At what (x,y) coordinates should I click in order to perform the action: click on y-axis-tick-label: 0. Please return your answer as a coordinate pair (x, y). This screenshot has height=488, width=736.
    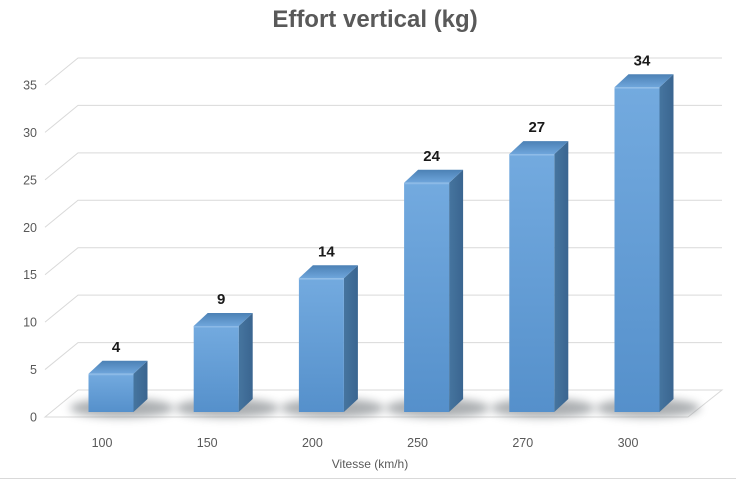
    Looking at the image, I should click on (33, 418).